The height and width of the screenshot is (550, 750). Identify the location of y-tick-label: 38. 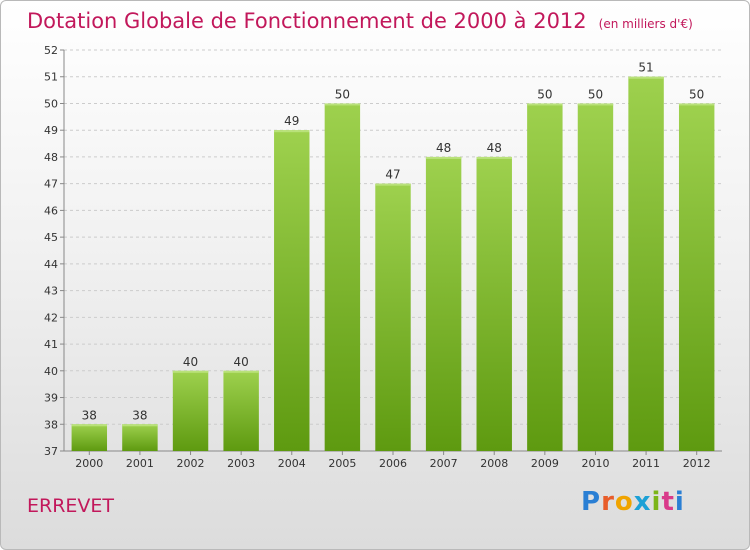
(51, 424).